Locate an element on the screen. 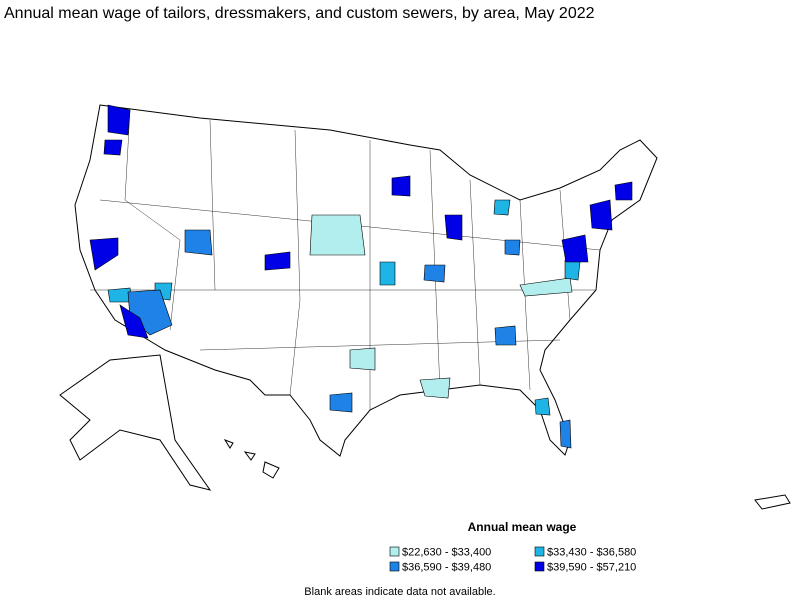 Image resolution: width=800 pixels, height=600 pixels. legend-label: $39,590 - $57,210 is located at coordinates (591, 568).